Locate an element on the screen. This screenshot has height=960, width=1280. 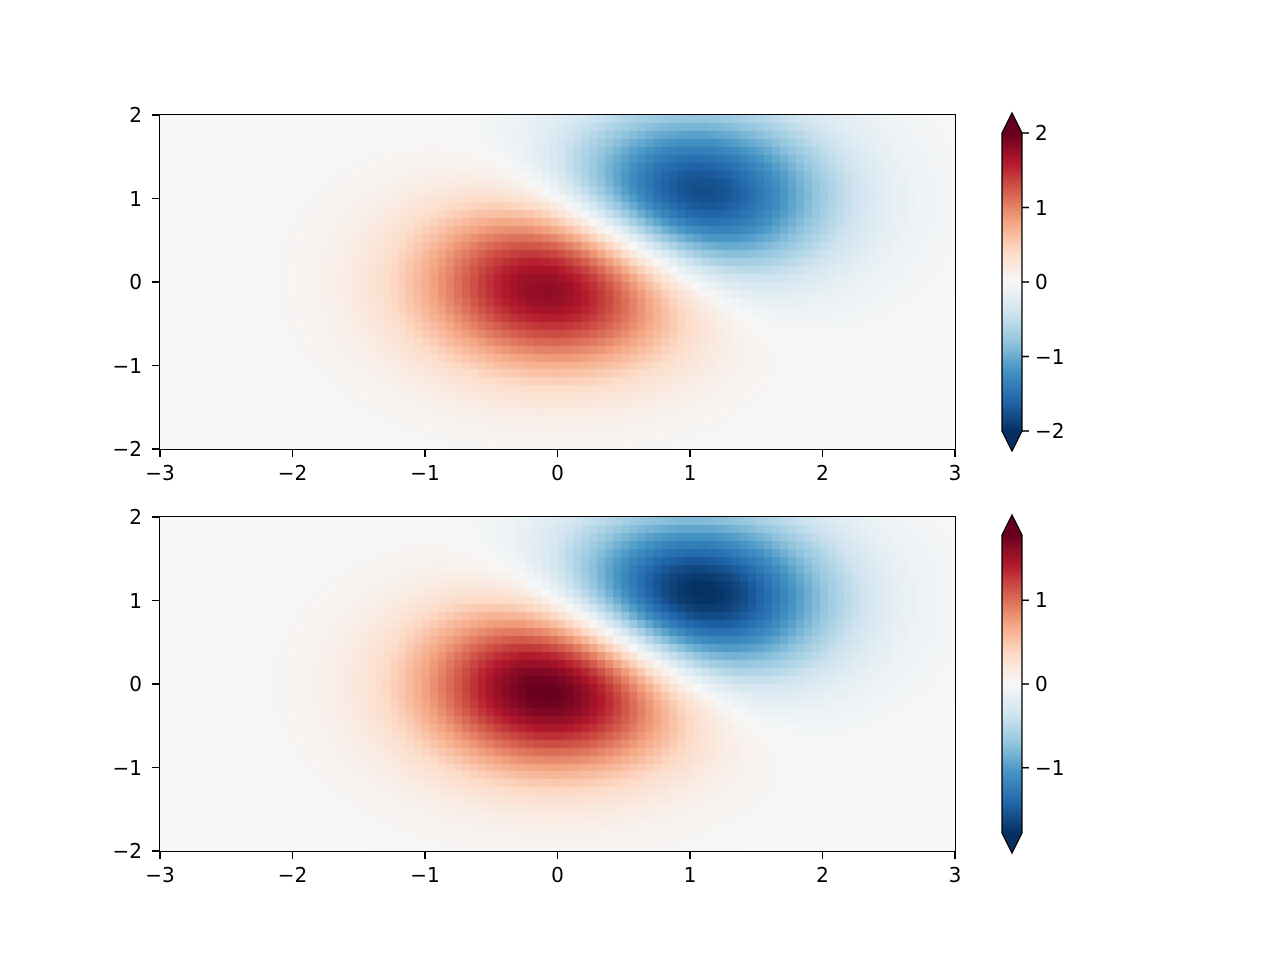
colorbar-gradient-bottom is located at coordinates (1015, 684).